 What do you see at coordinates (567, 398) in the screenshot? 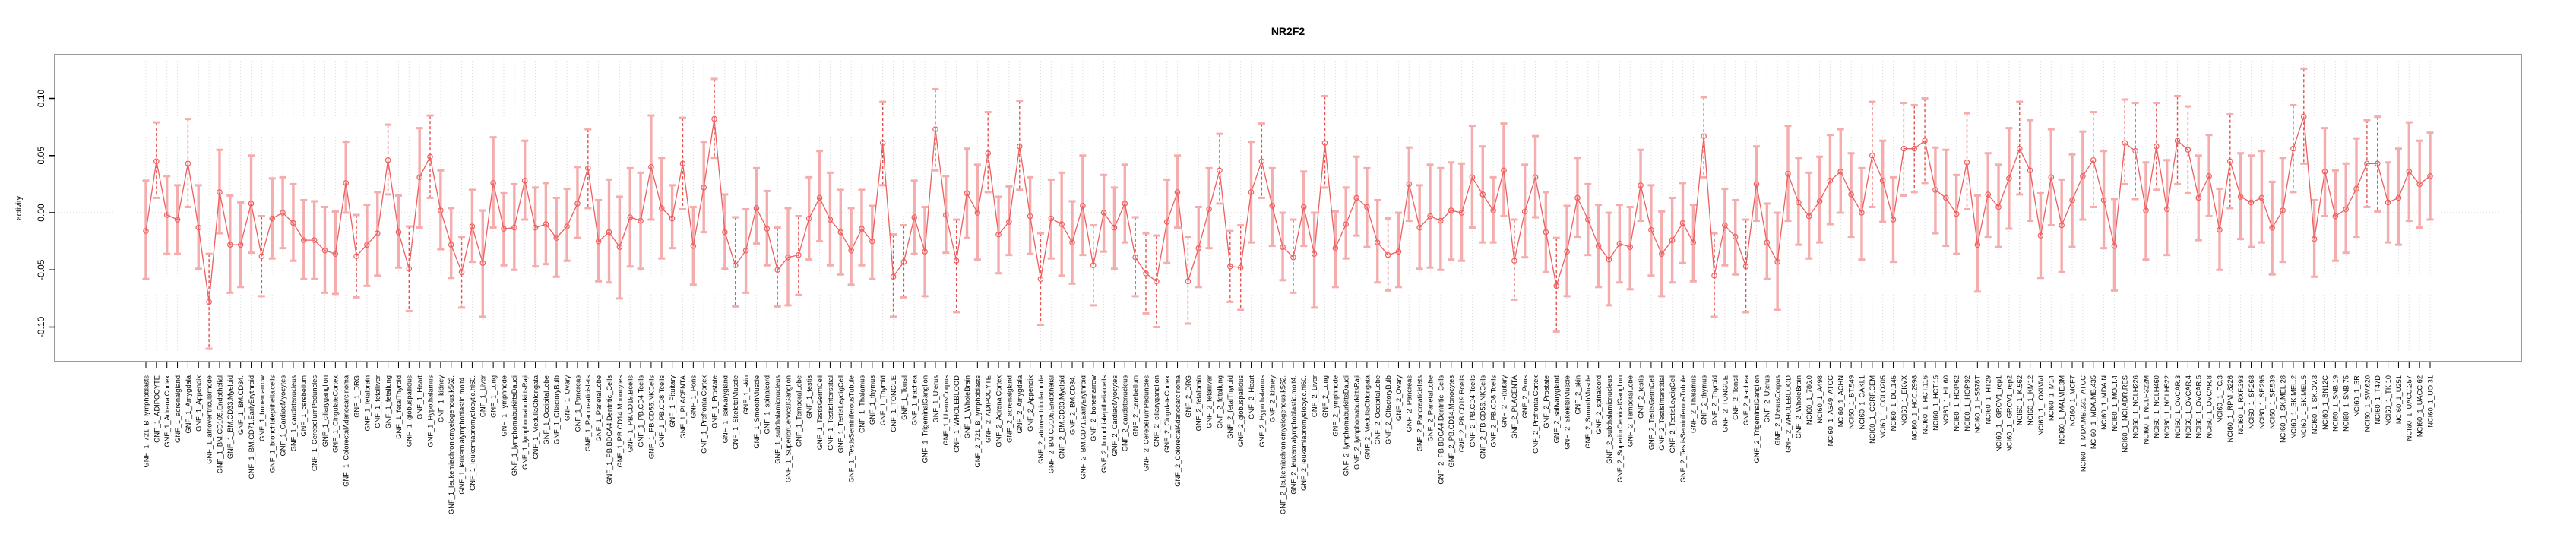
I see `x-category-label: GNF_1_Ovary` at bounding box center [567, 398].